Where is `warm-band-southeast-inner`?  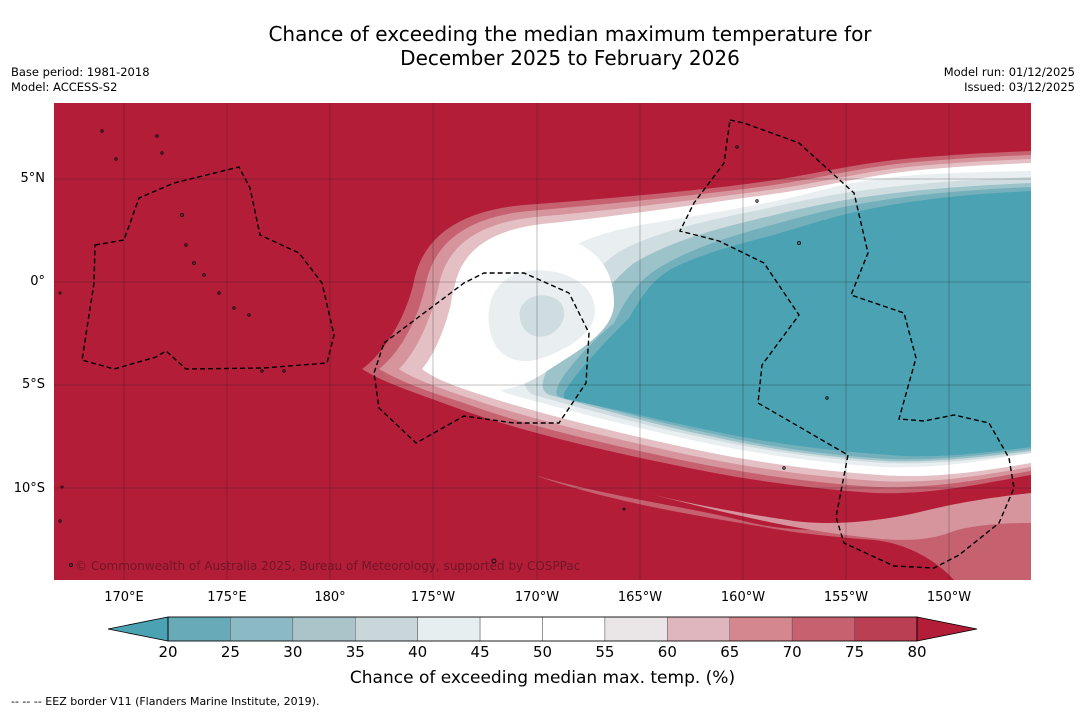 warm-band-southeast-inner is located at coordinates (842, 516).